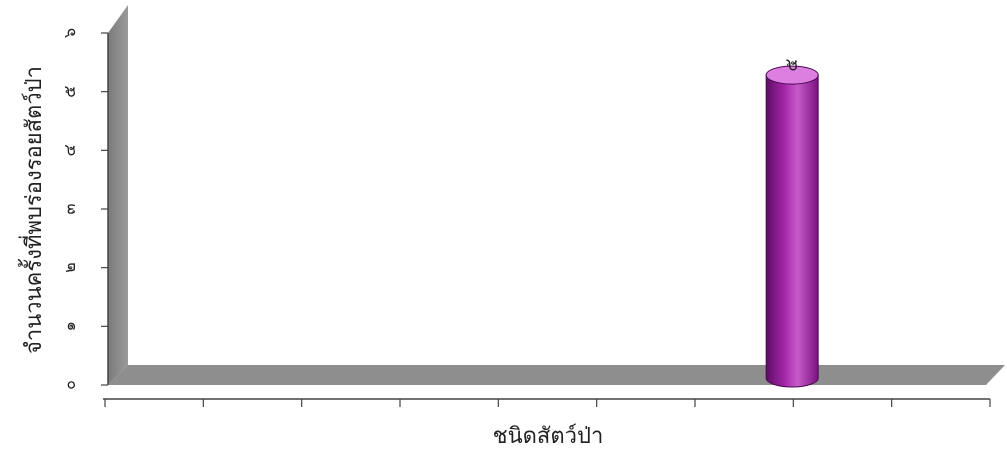 This screenshot has height=453, width=1007. Describe the element at coordinates (792, 65) in the screenshot. I see `bar-data-label: ๕` at that location.